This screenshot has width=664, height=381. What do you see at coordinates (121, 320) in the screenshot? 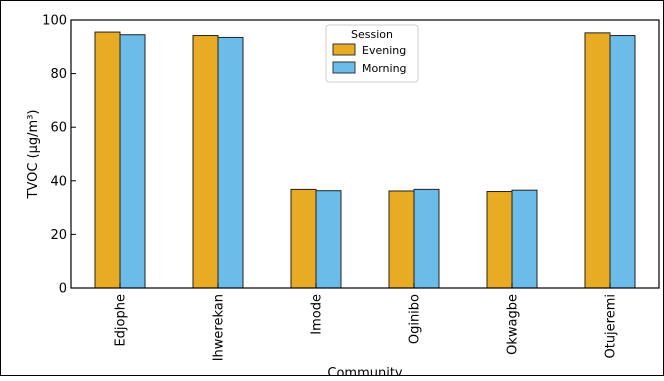
I see `x-tick-label: Edjophe` at bounding box center [121, 320].